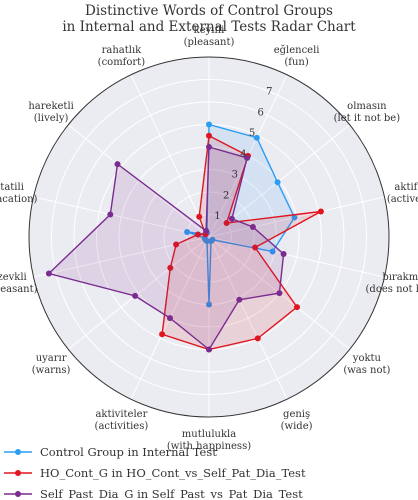 The height and width of the screenshot is (500, 418). What do you see at coordinates (209, 30) in the screenshot?
I see `axis-label-word-0: keyifli` at bounding box center [209, 30].